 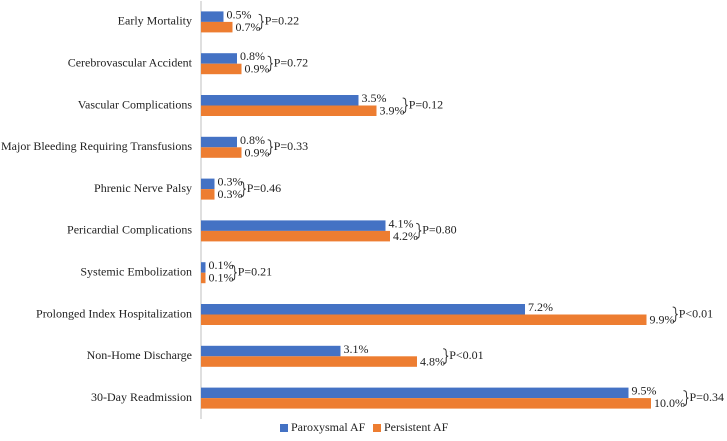 What do you see at coordinates (328, 427) in the screenshot?
I see `legend-label-paroxysmal: Paroxysmal AF` at bounding box center [328, 427].